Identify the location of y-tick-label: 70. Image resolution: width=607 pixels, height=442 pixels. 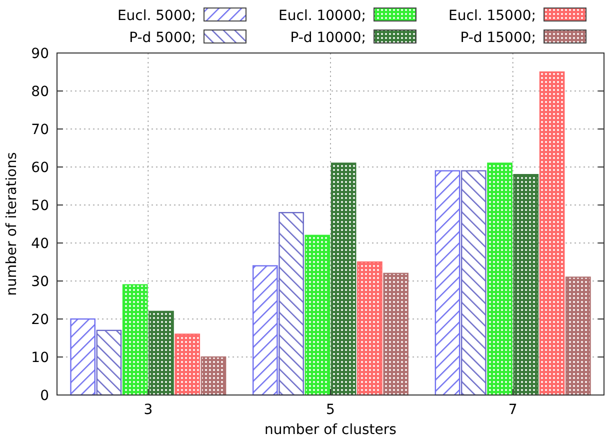
(40, 130).